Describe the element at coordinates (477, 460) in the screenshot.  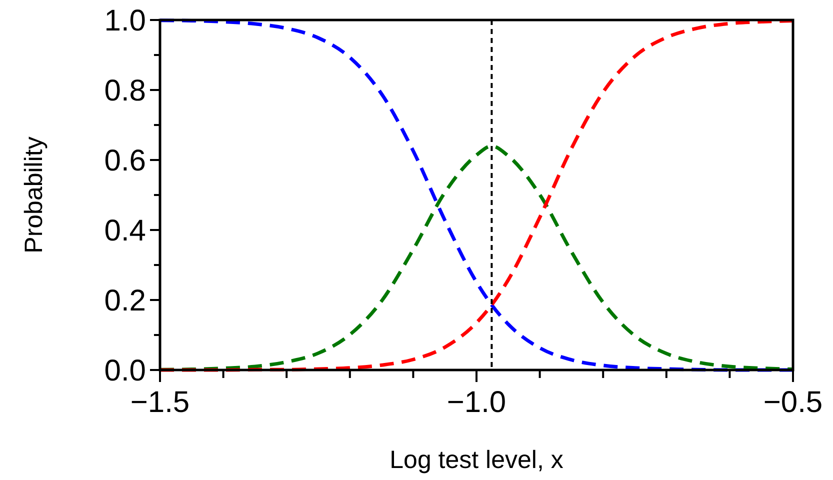
I see `x-axis-title: Log test level, x` at that location.